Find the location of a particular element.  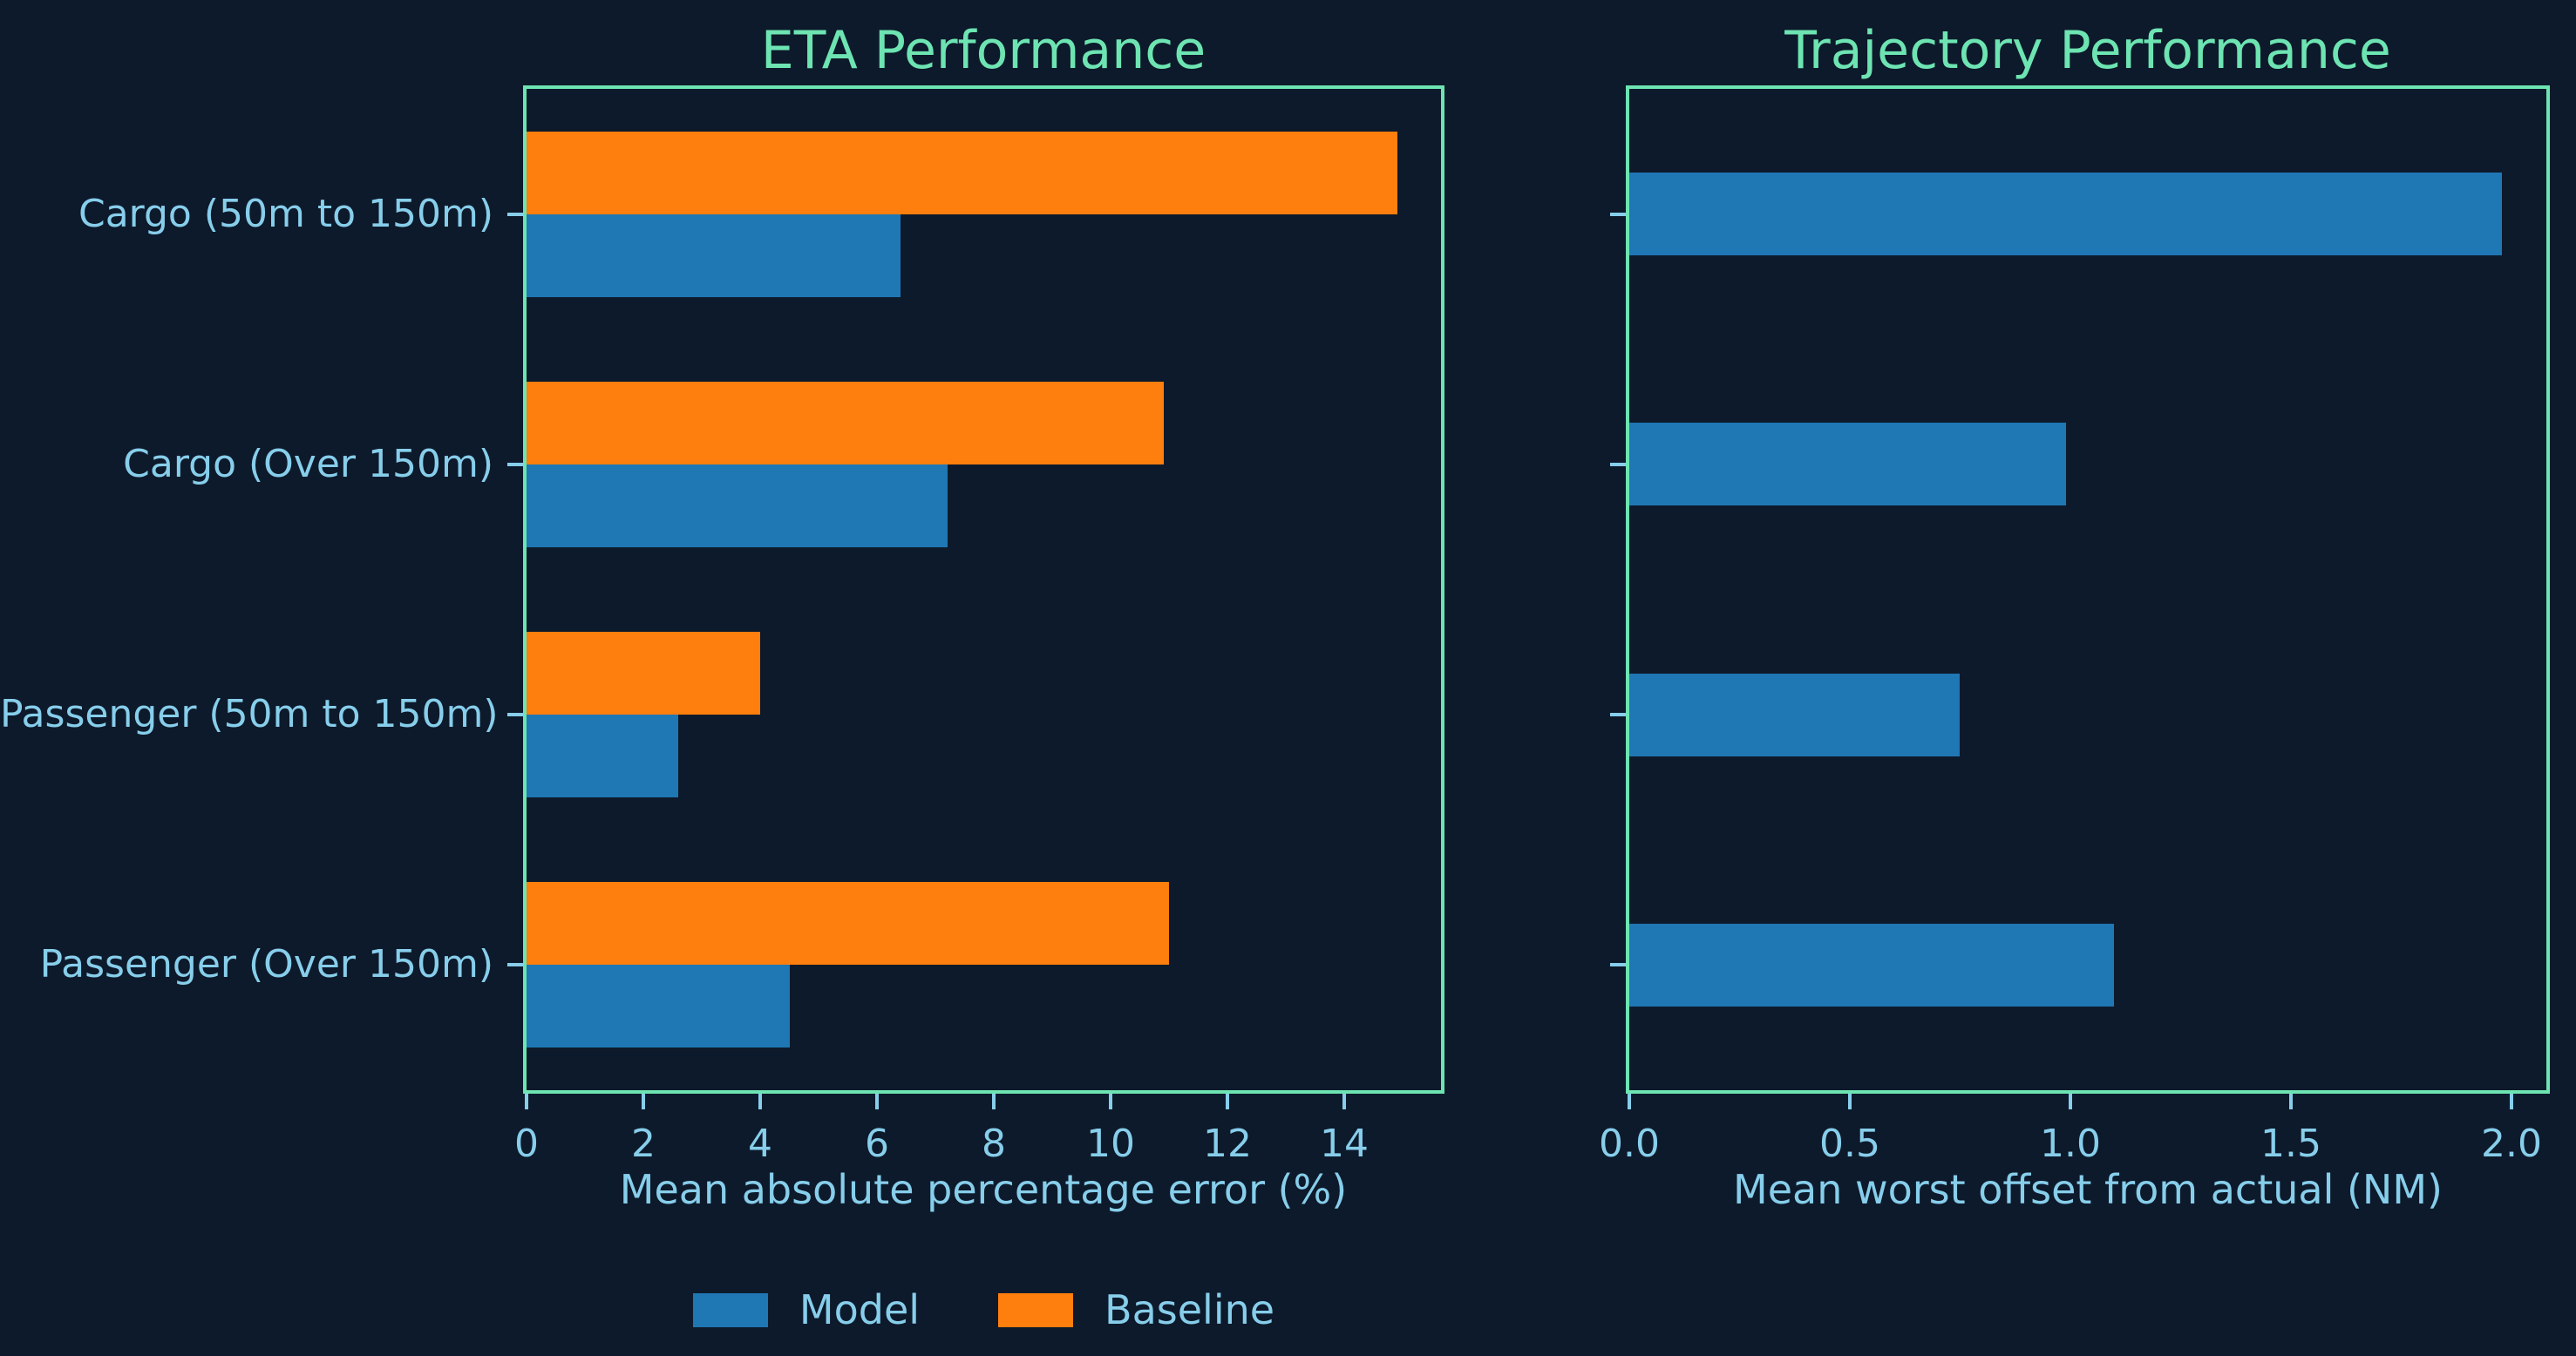

x-tick-label-0-4: 8 is located at coordinates (994, 1144).